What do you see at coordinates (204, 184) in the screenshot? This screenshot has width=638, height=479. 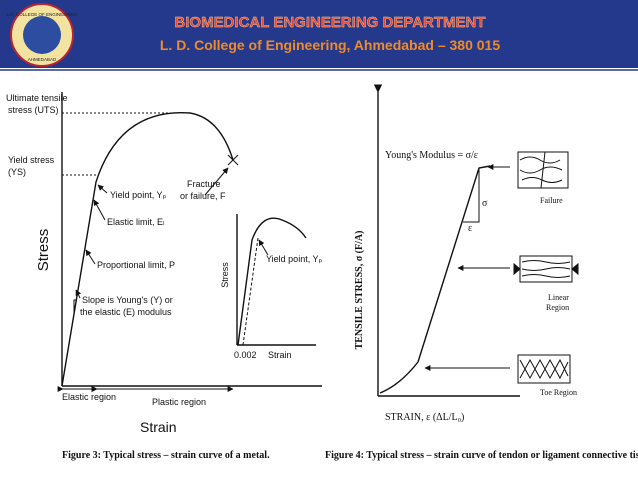 I see `label: Fracture` at bounding box center [204, 184].